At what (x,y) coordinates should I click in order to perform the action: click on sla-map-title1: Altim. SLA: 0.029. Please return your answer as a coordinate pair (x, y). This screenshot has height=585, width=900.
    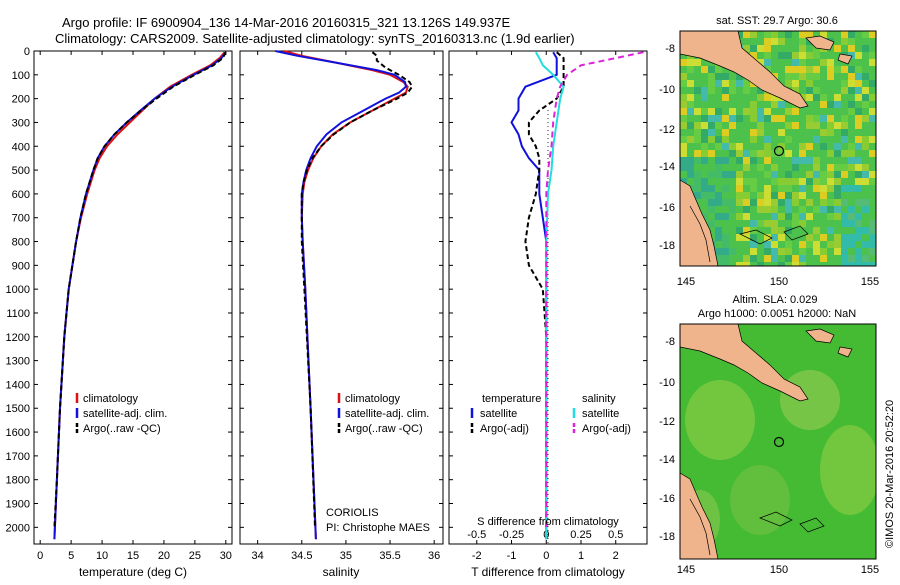
    Looking at the image, I should click on (775, 300).